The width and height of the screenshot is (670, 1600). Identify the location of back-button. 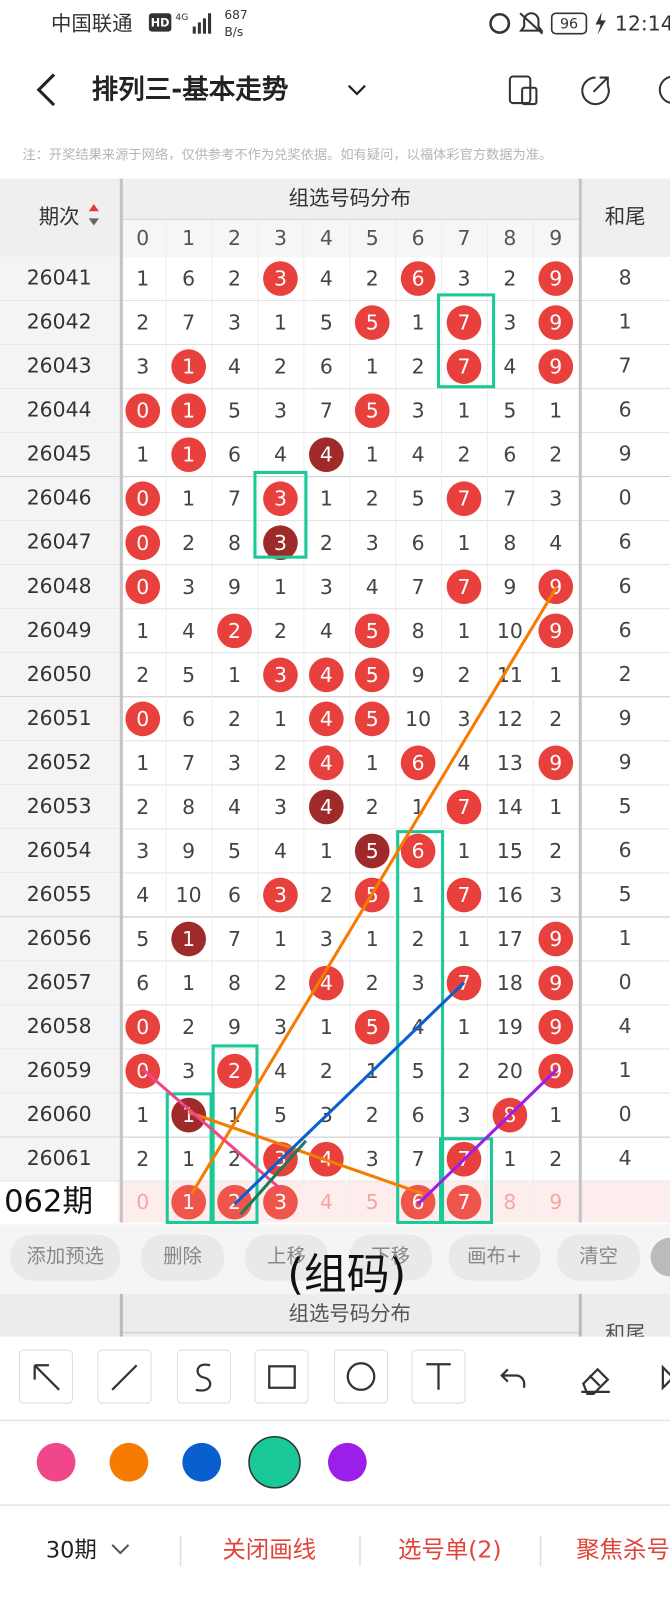
(46, 90).